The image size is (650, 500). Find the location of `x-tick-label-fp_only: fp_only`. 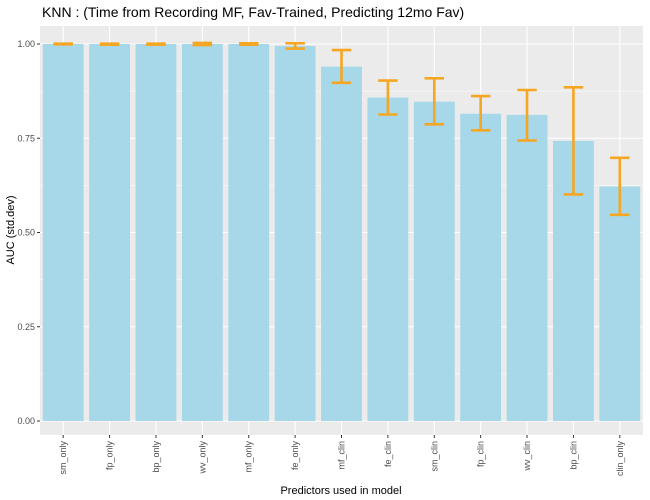

x-tick-label-fp_only: fp_only is located at coordinates (110, 456).